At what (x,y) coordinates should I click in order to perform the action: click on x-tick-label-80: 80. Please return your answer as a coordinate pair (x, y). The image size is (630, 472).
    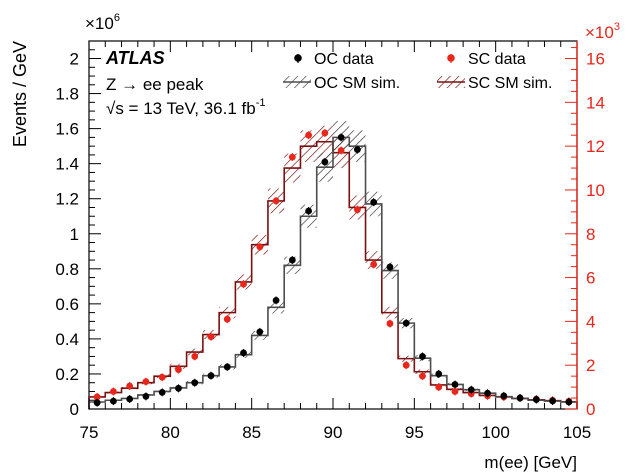
    Looking at the image, I should click on (170, 432).